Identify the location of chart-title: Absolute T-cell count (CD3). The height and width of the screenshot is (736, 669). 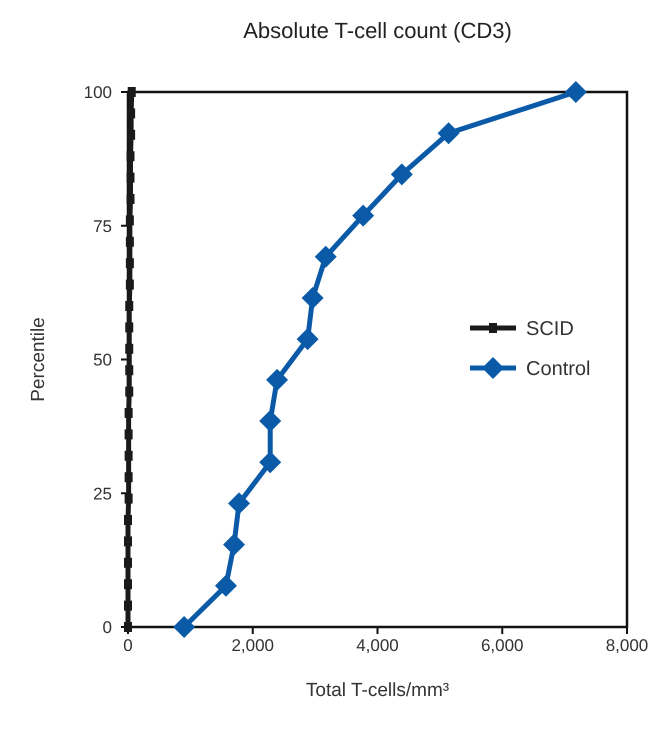
(377, 30).